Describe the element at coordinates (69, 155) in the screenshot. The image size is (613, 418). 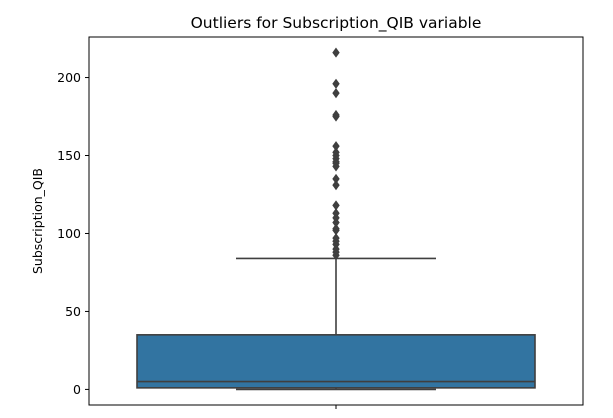
I see `y-tick-label: 150` at that location.